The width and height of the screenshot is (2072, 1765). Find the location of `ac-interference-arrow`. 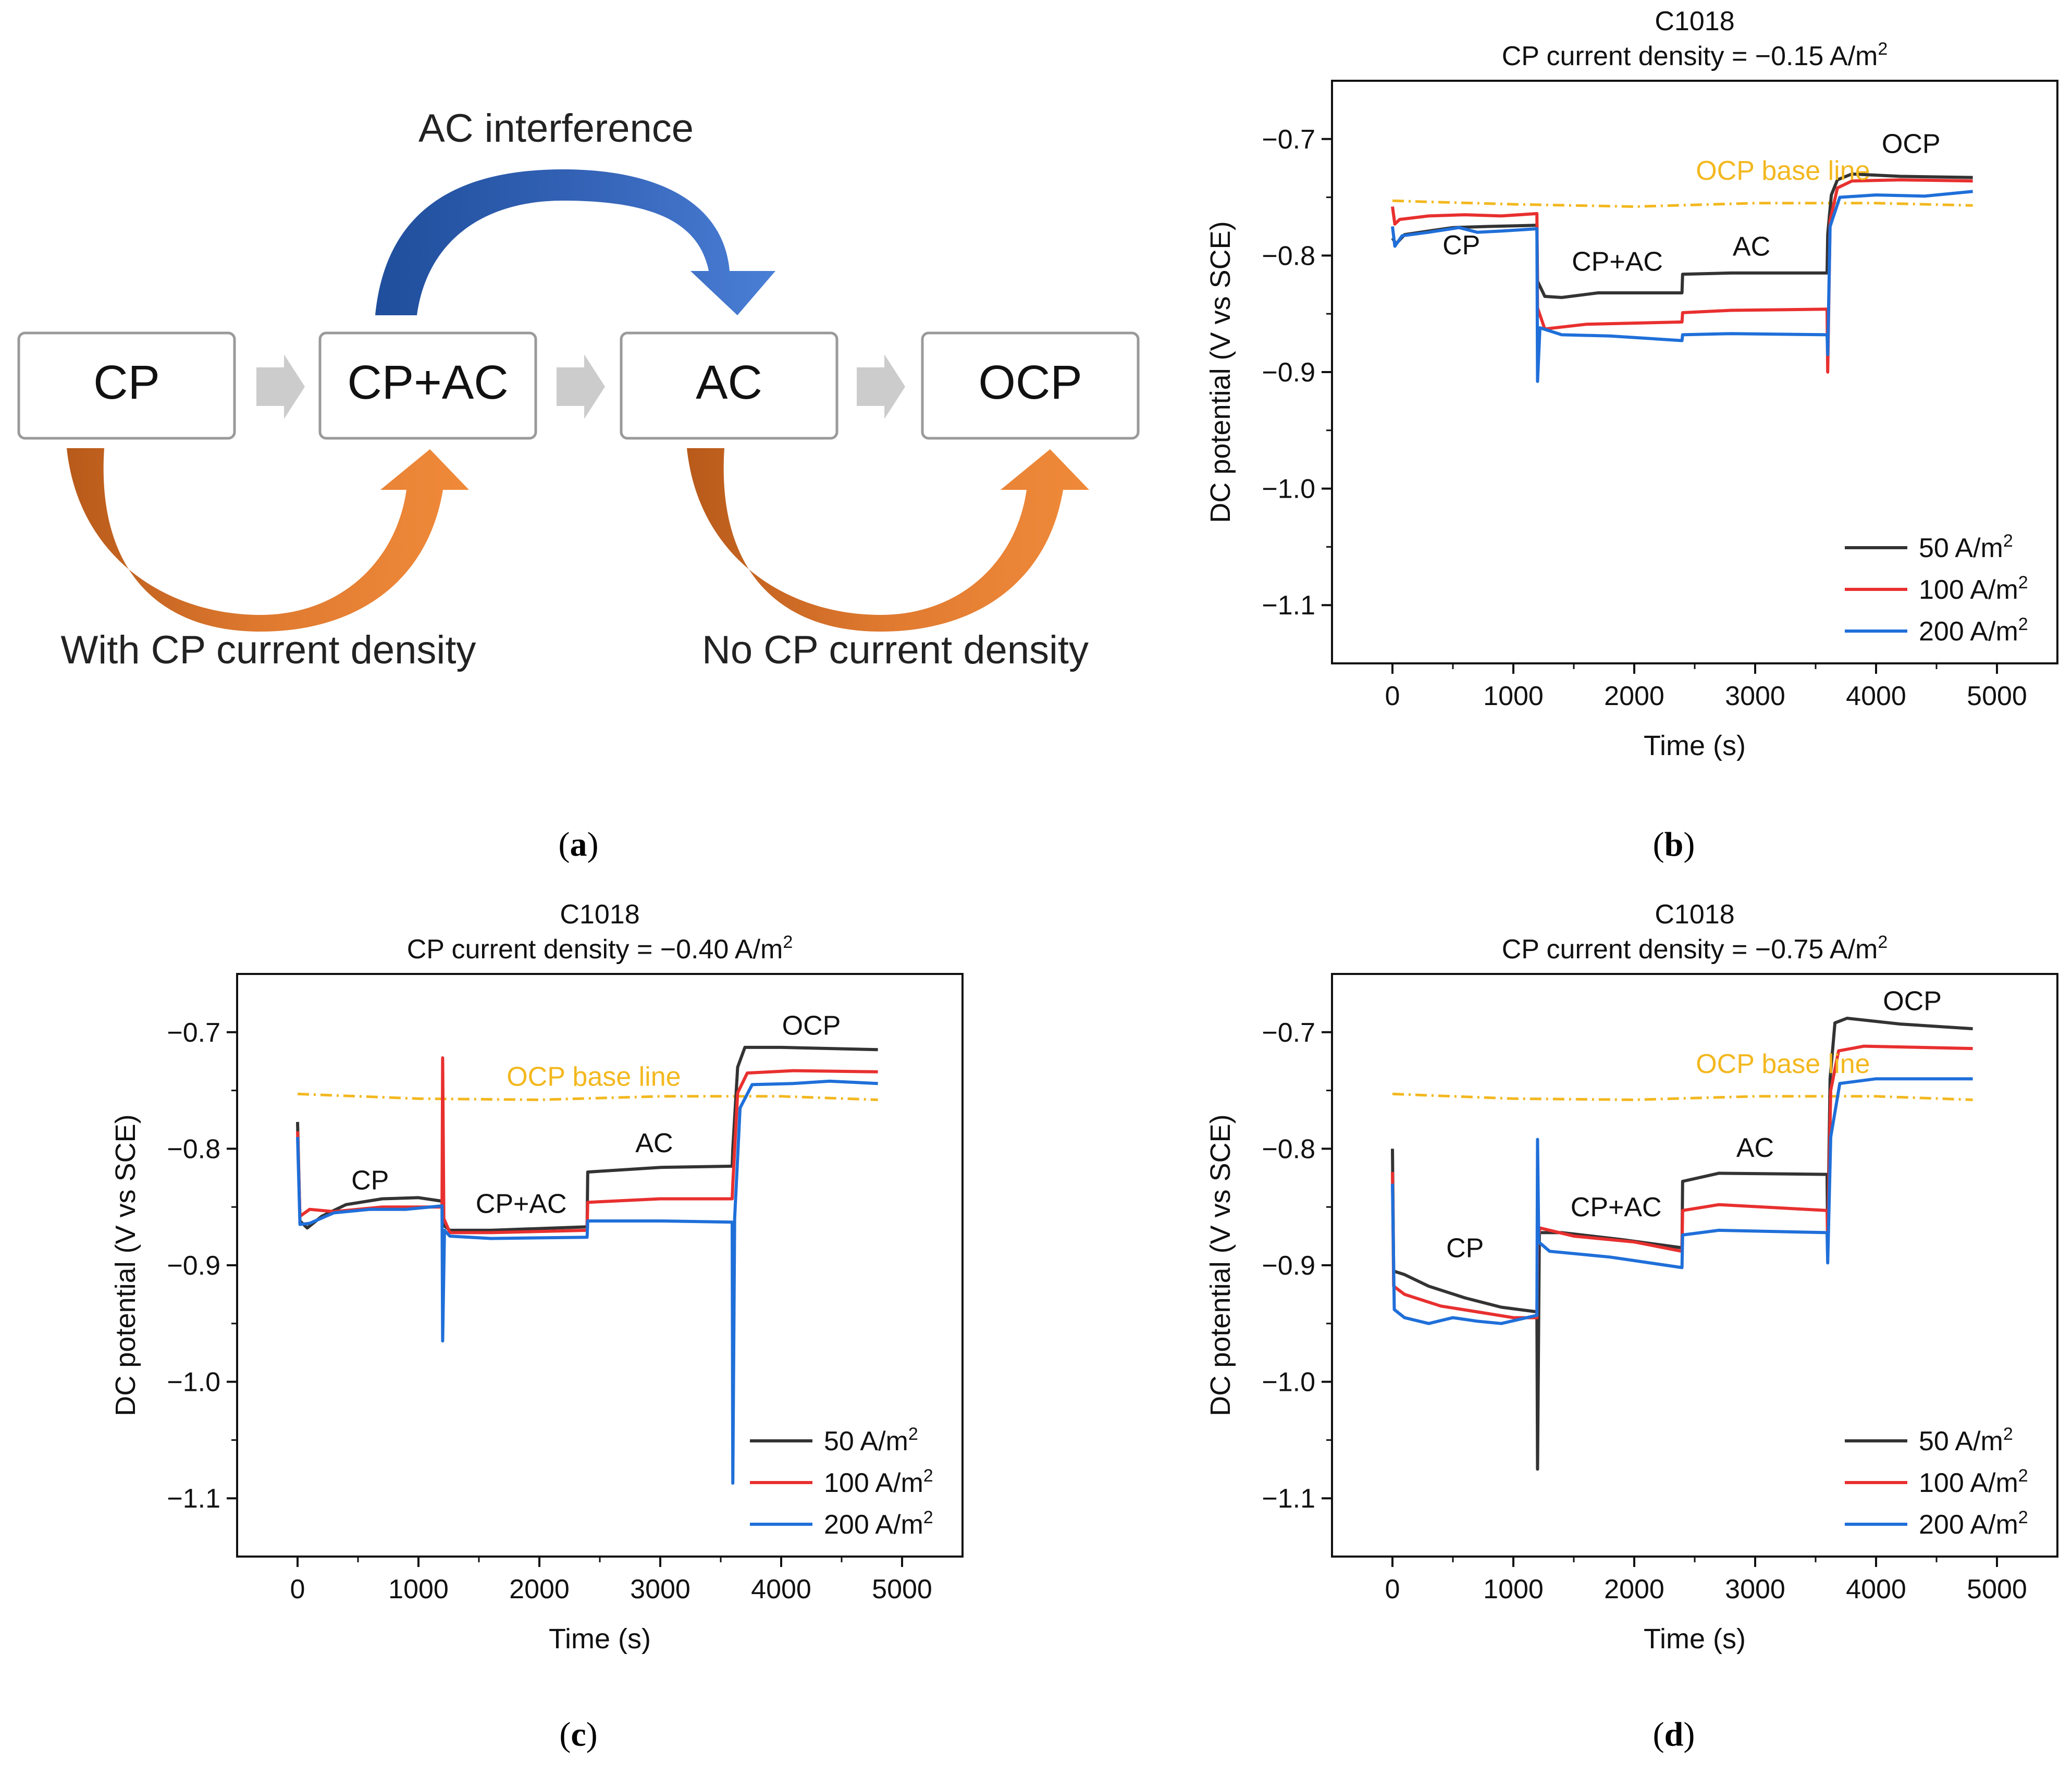

ac-interference-arrow is located at coordinates (575, 242).